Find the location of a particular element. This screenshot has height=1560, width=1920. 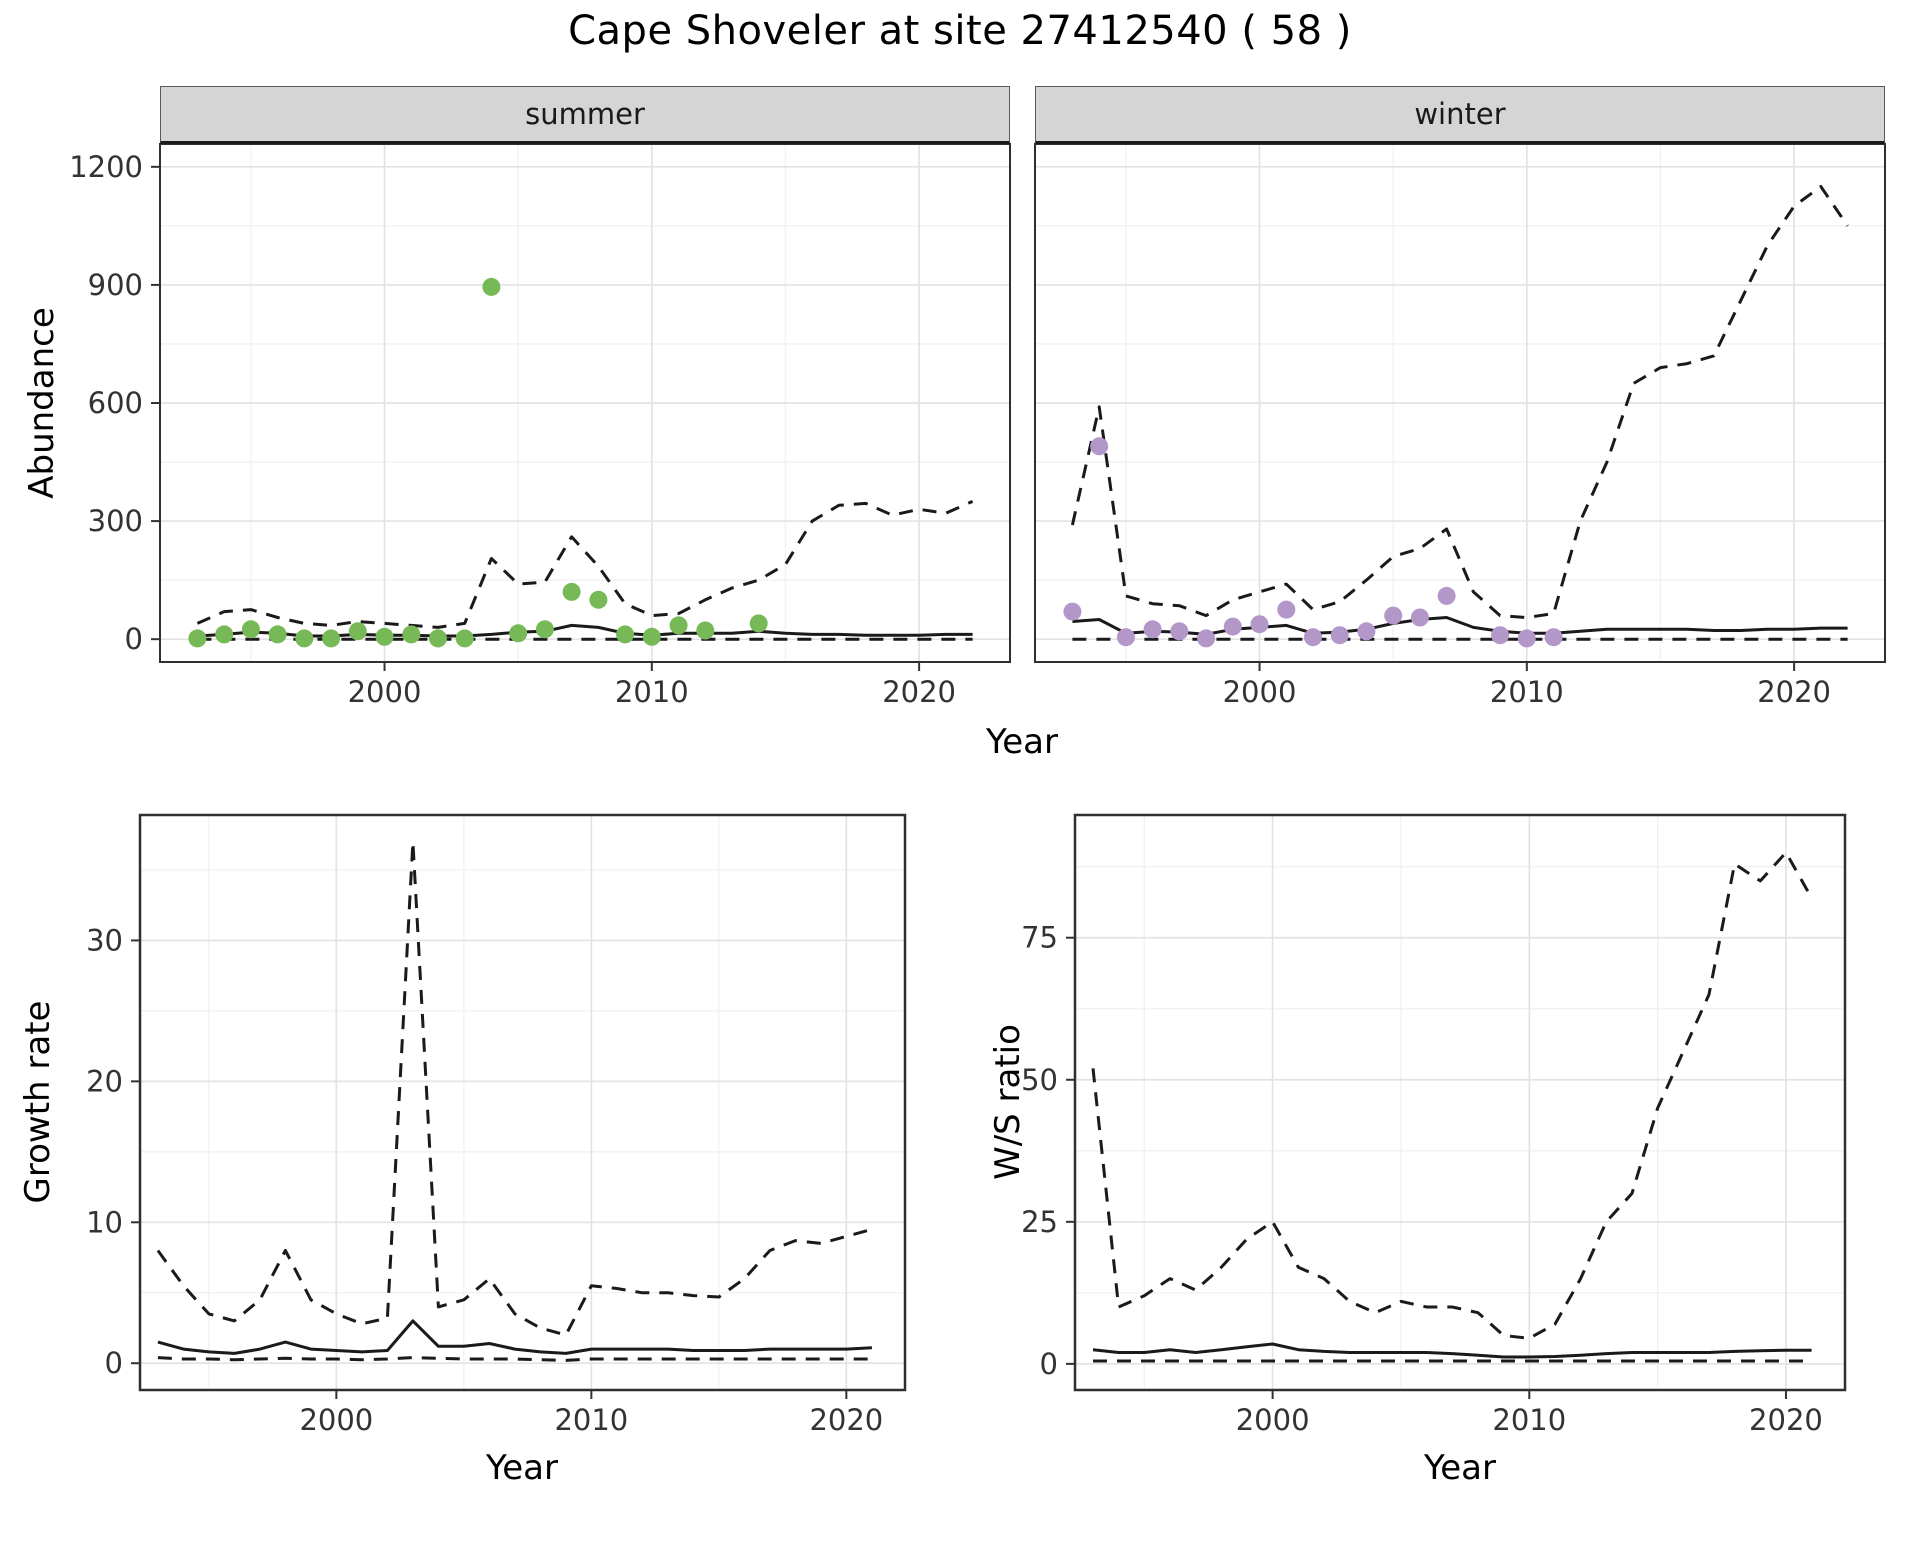

x-axis-title-year-growth: Year is located at coordinates (522, 1468).